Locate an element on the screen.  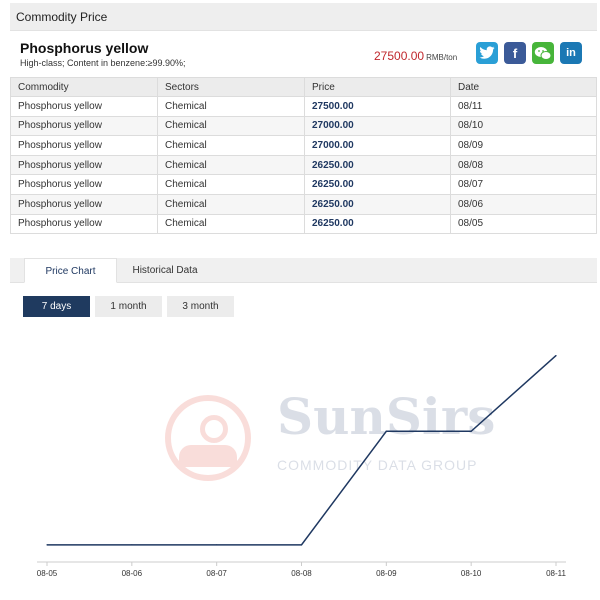
current-price: 27500.00 RMB/ton is located at coordinates (415, 56).